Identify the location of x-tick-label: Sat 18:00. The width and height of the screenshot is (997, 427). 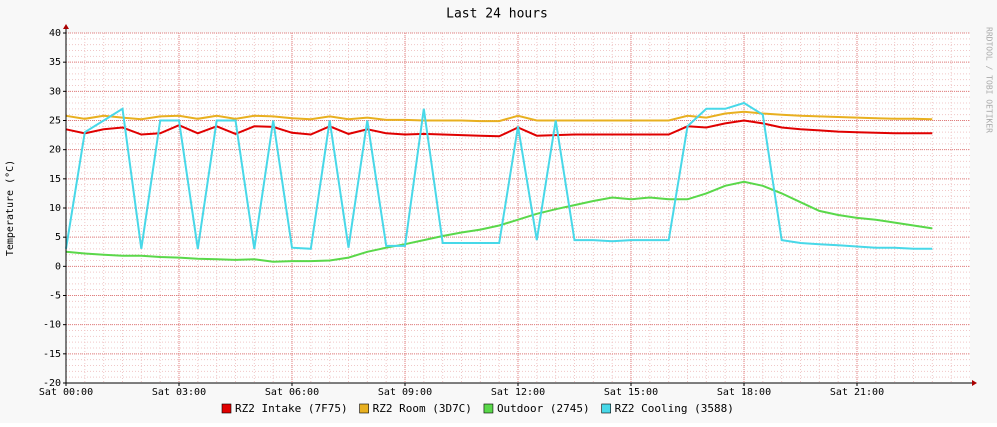
(744, 392).